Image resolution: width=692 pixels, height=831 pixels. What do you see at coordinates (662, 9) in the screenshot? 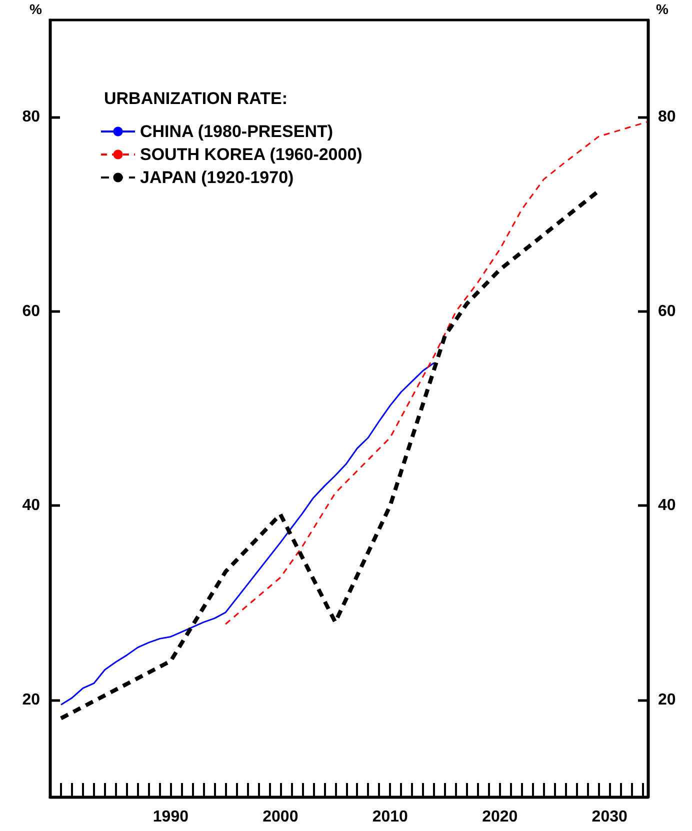
I see `y2-axis-title: %` at bounding box center [662, 9].